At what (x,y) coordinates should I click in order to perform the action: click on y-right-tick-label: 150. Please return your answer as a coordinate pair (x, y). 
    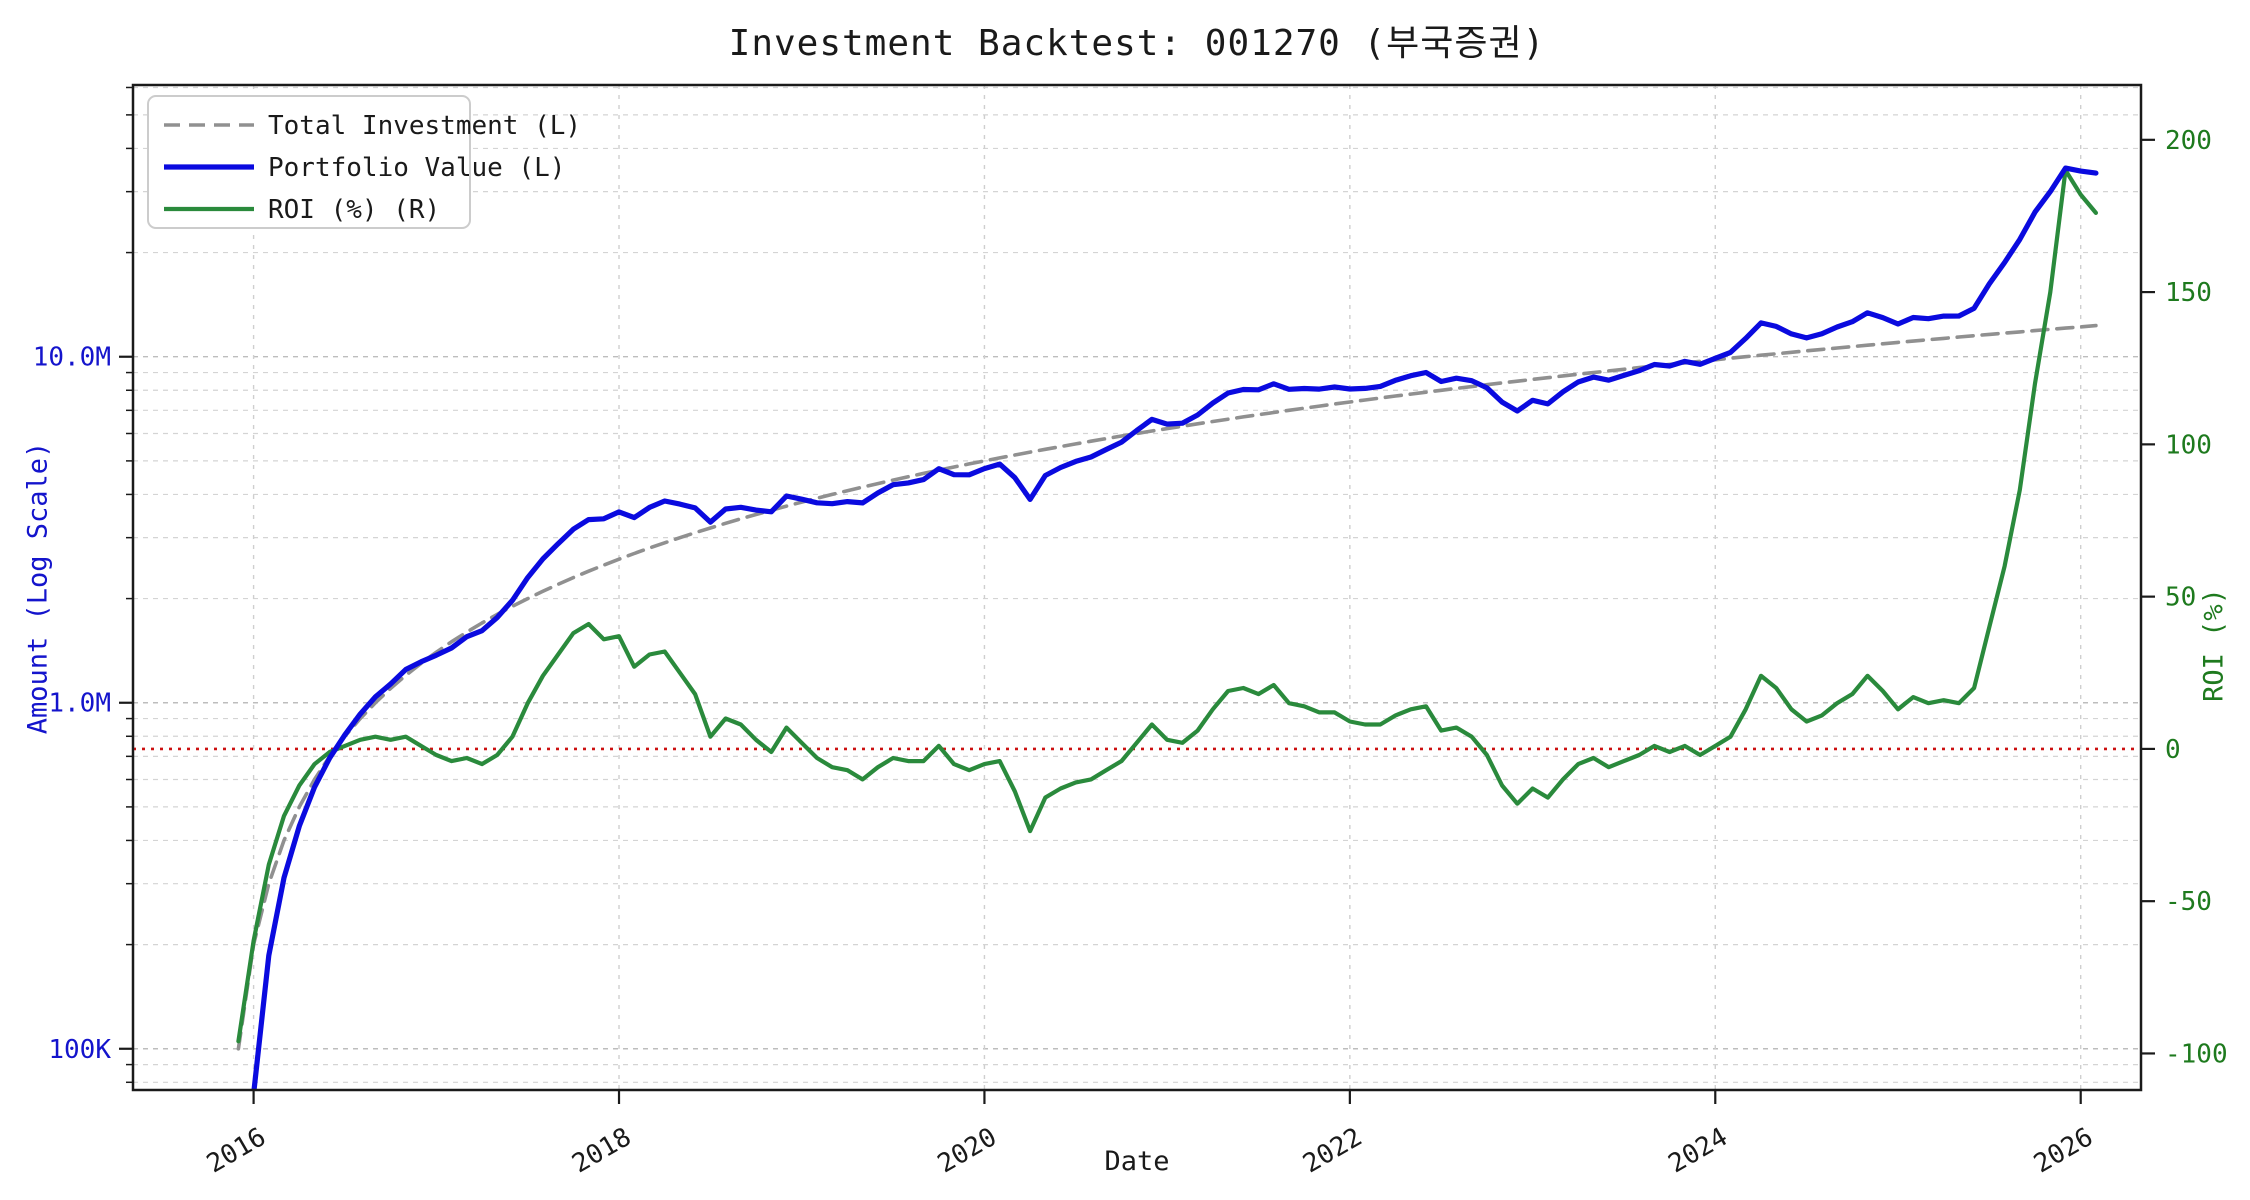
    Looking at the image, I should click on (2188, 293).